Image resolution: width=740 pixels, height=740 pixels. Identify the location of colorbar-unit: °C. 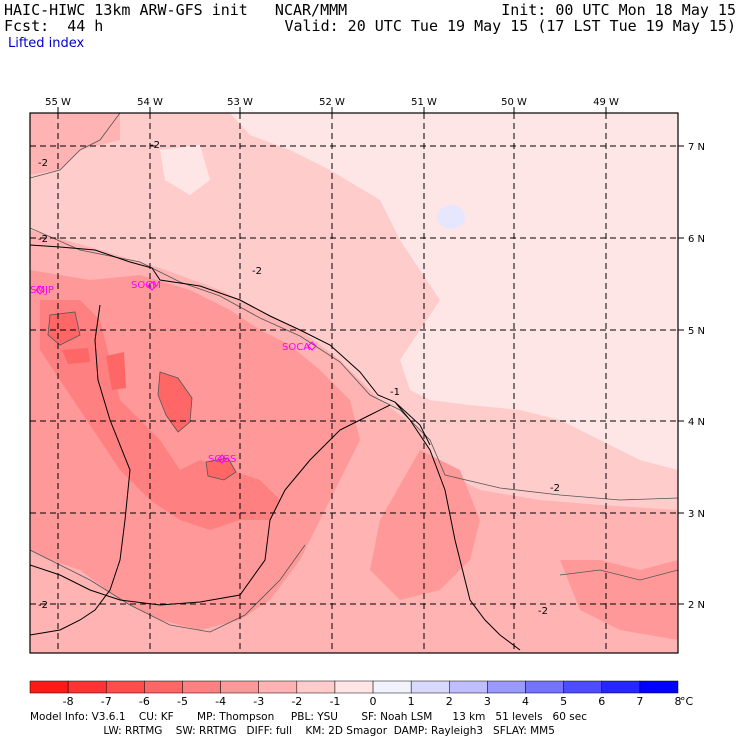
(687, 701).